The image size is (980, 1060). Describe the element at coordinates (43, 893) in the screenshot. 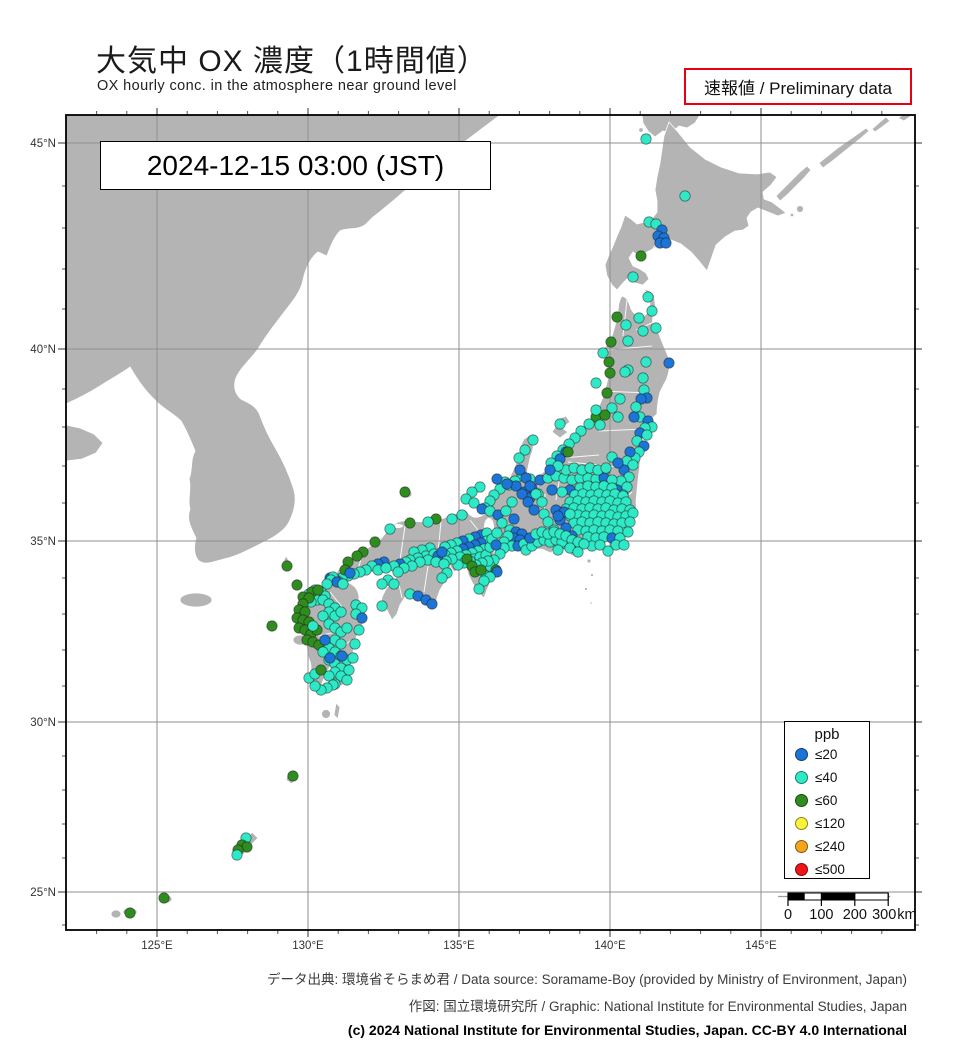

I see `lat-label: 25°N` at that location.